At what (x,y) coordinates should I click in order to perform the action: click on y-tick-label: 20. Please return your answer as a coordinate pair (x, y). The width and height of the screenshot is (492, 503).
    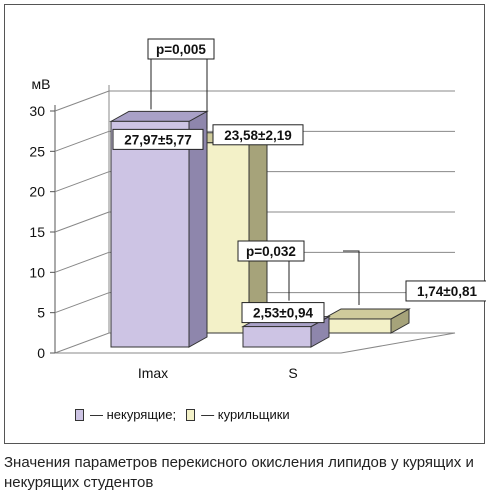
    Looking at the image, I should click on (37, 192).